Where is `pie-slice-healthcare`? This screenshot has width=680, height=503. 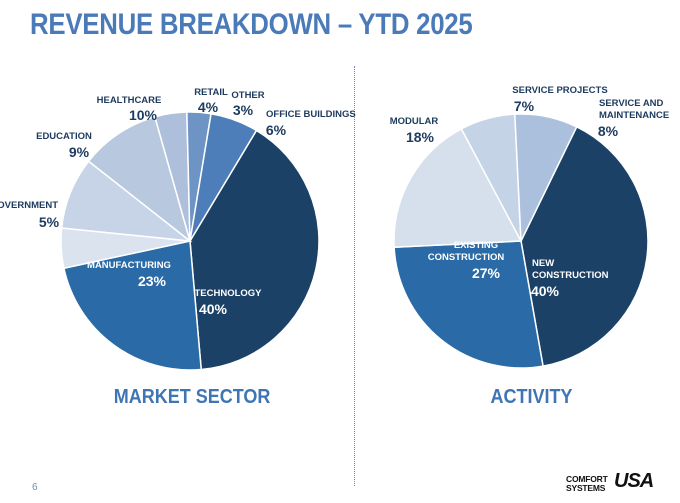
pie-slice-healthcare is located at coordinates (139, 179).